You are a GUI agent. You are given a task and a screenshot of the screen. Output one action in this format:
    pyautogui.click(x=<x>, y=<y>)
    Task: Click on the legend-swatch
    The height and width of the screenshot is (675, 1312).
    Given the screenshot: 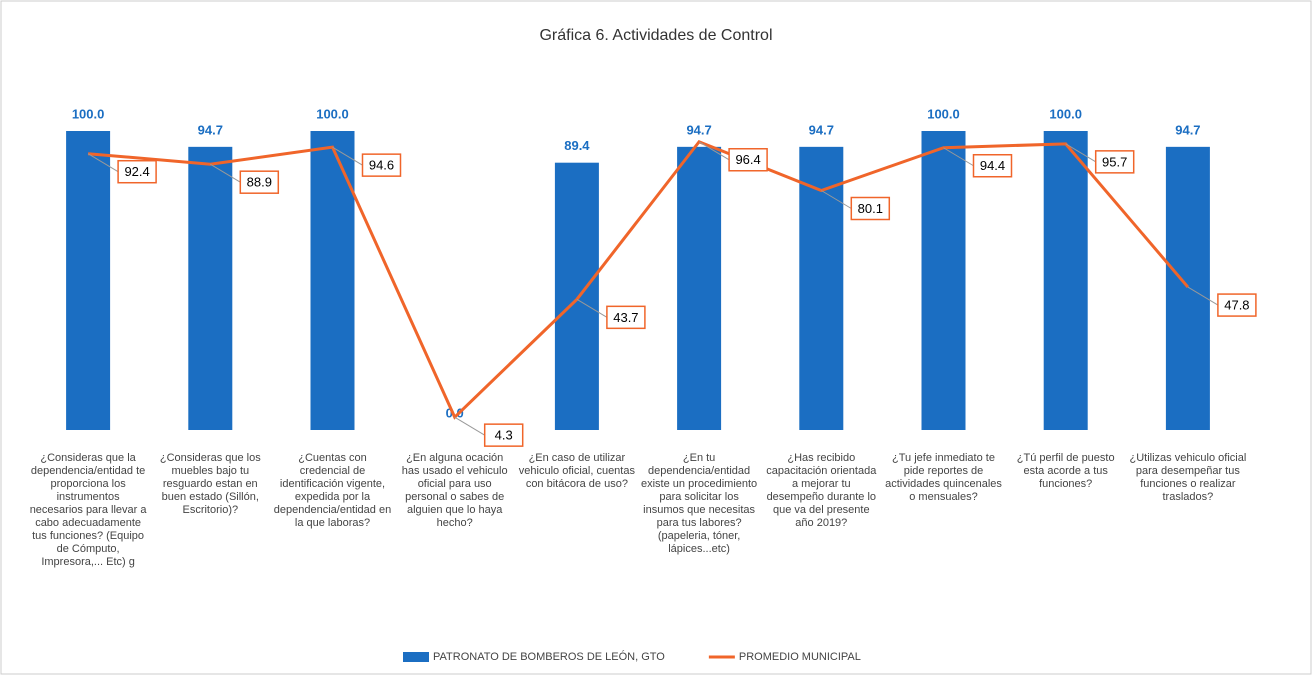 What is the action you would take?
    pyautogui.click(x=416, y=657)
    